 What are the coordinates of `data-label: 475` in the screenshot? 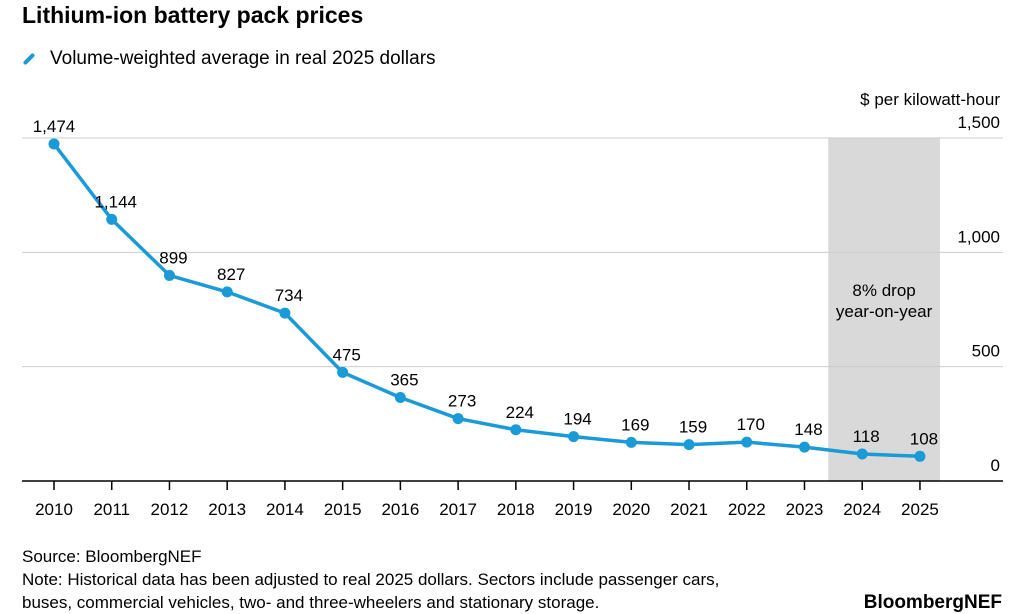 It's located at (346, 354).